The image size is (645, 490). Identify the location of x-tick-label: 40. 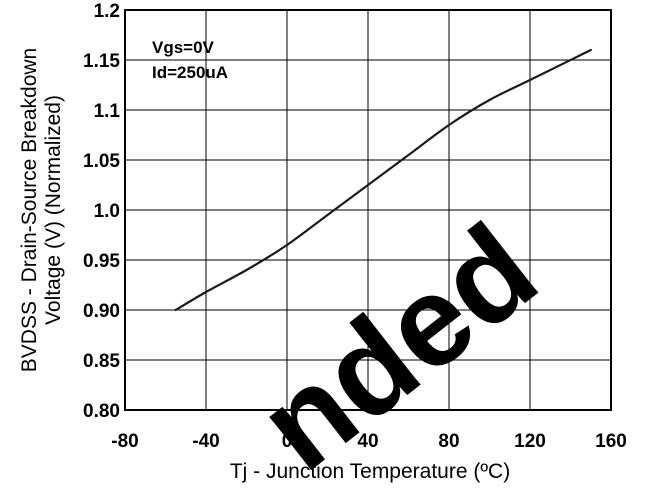
(367, 441).